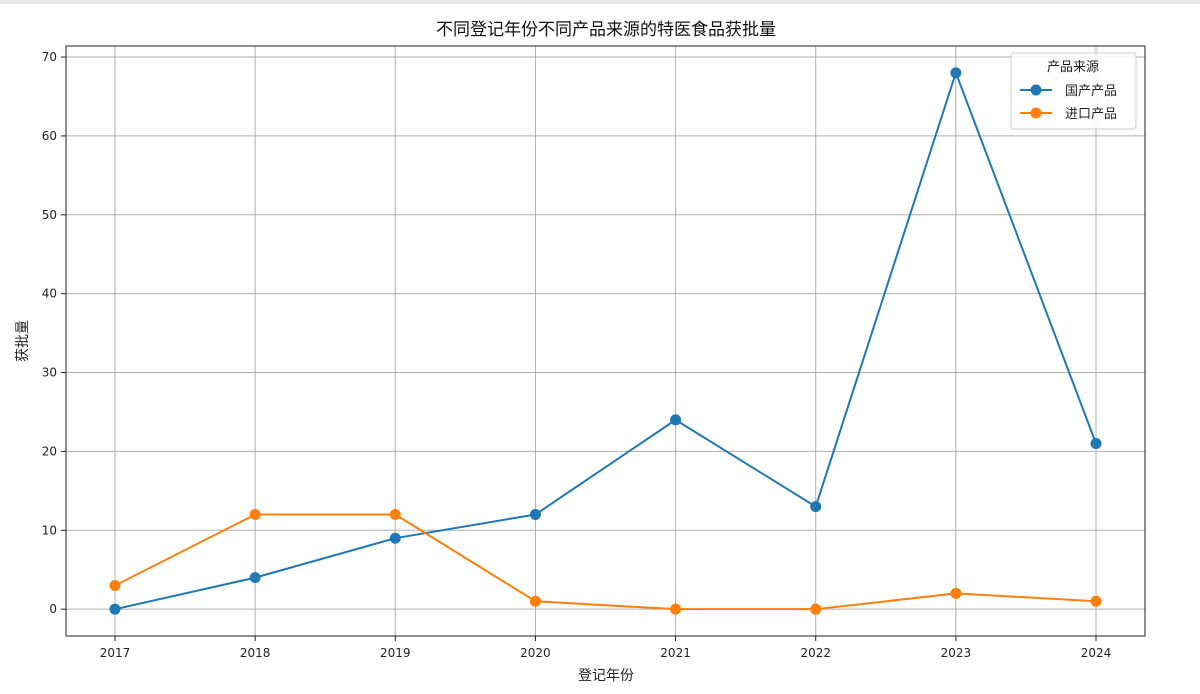  Describe the element at coordinates (395, 653) in the screenshot. I see `x-tick-label: 2019` at that location.